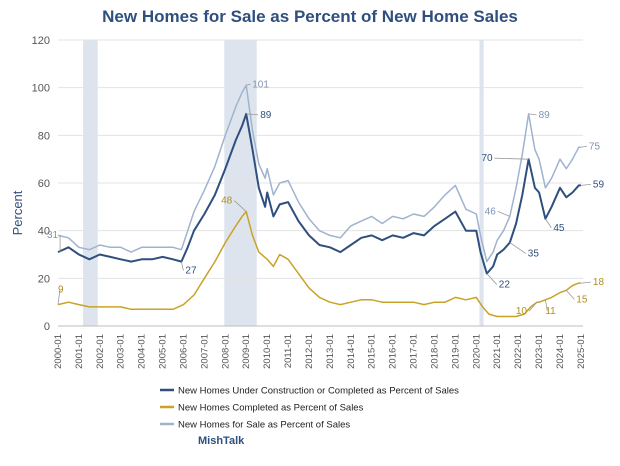 The image size is (620, 466). I want to click on annotation-label: 15, so click(582, 299).